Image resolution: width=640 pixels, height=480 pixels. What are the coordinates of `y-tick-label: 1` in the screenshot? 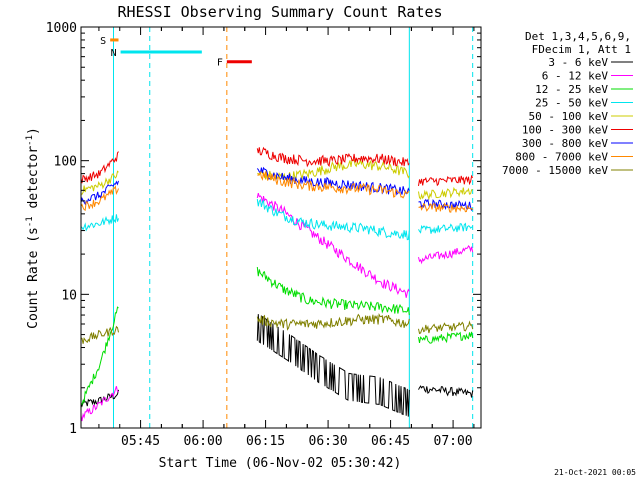 It's located at (73, 429).